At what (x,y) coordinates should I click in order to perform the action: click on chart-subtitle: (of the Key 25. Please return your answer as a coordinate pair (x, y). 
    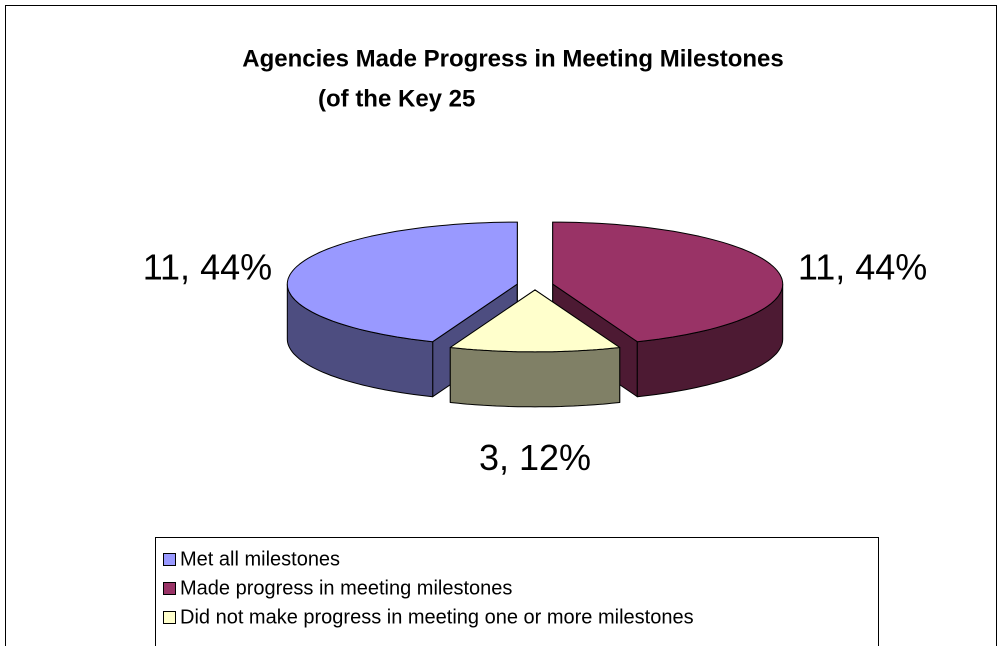
    Looking at the image, I should click on (396, 98).